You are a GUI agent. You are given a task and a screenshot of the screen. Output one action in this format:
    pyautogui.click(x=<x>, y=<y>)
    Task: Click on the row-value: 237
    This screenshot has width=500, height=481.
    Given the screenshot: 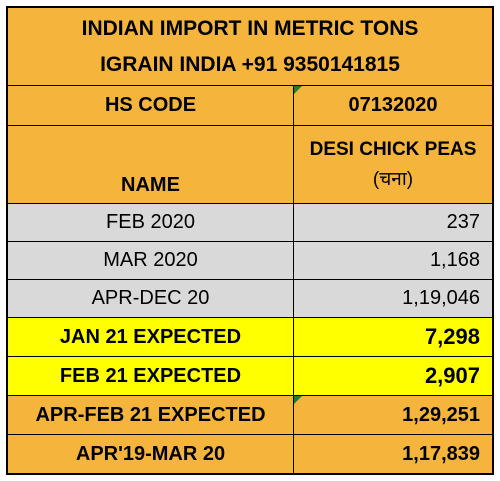 What is the action you would take?
    pyautogui.click(x=463, y=222)
    